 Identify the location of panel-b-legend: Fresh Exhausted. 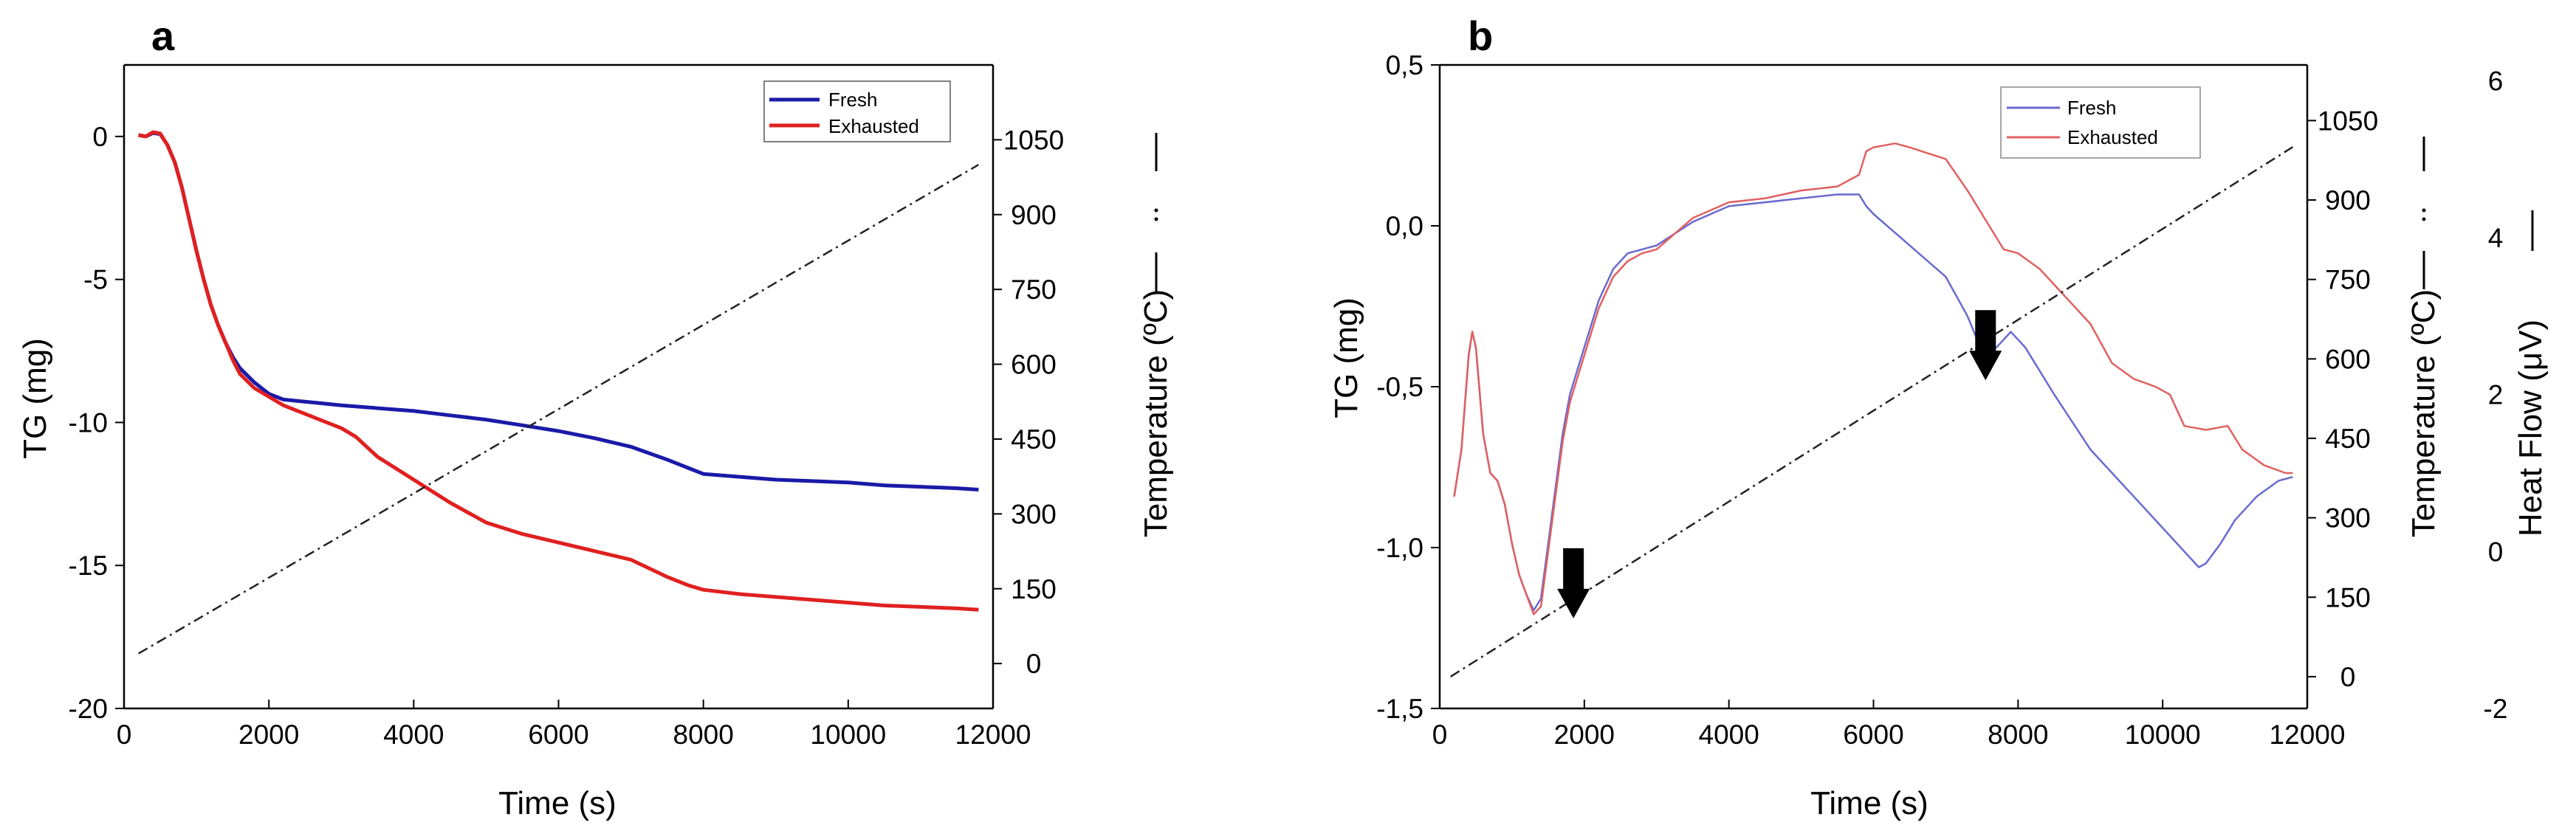
(2100, 122).